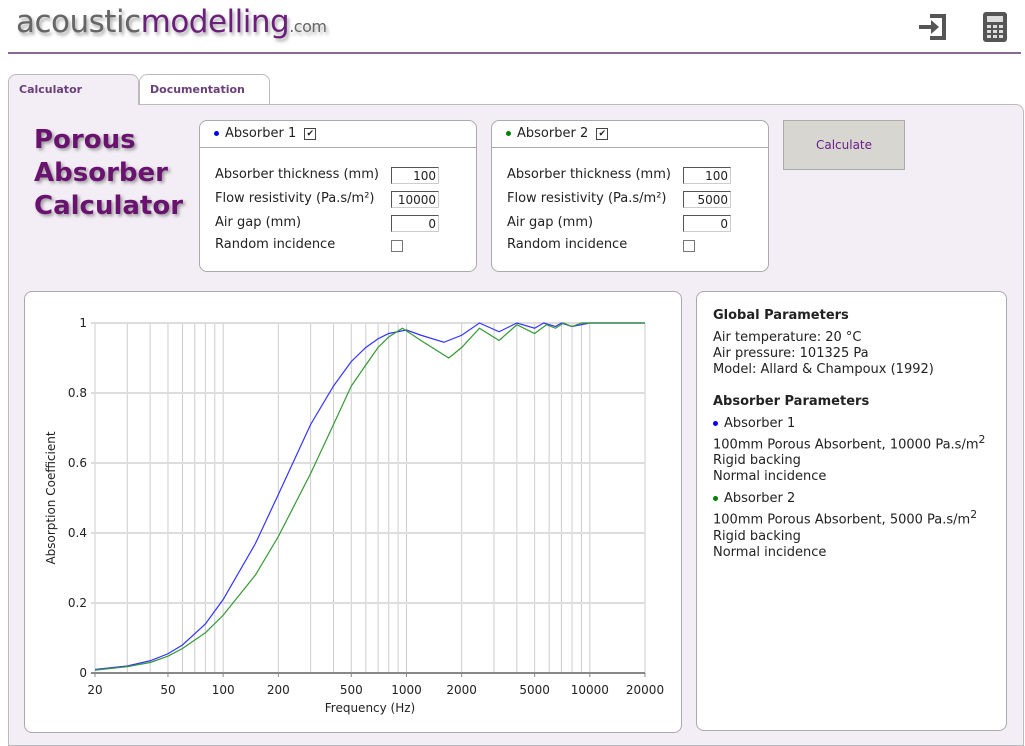  I want to click on absorber-2-dot, so click(715, 499).